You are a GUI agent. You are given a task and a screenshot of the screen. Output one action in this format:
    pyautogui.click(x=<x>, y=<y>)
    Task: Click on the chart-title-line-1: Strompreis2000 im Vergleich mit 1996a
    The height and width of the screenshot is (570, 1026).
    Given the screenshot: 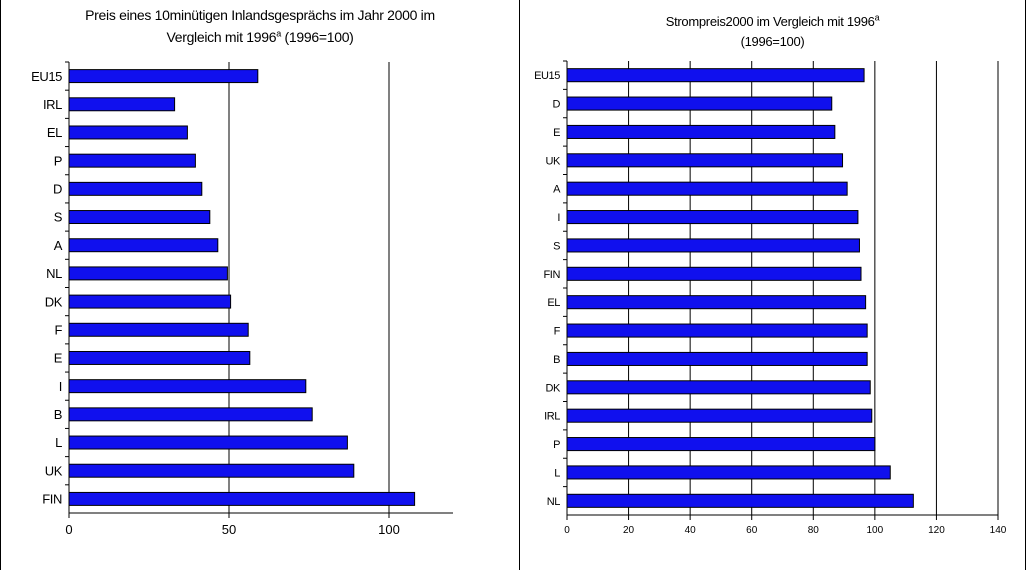 What is the action you would take?
    pyautogui.click(x=772, y=22)
    